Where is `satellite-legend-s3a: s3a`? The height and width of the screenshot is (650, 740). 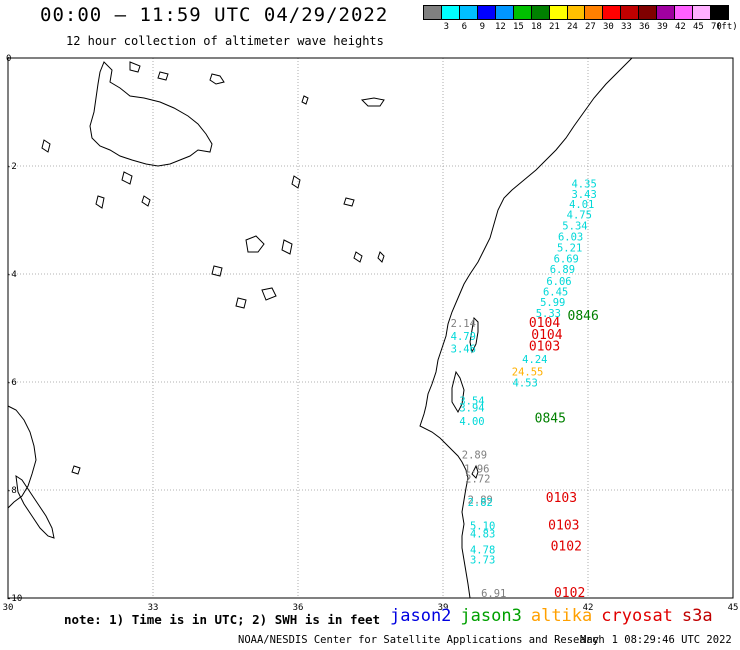
satellite-legend-s3a: s3a is located at coordinates (697, 616).